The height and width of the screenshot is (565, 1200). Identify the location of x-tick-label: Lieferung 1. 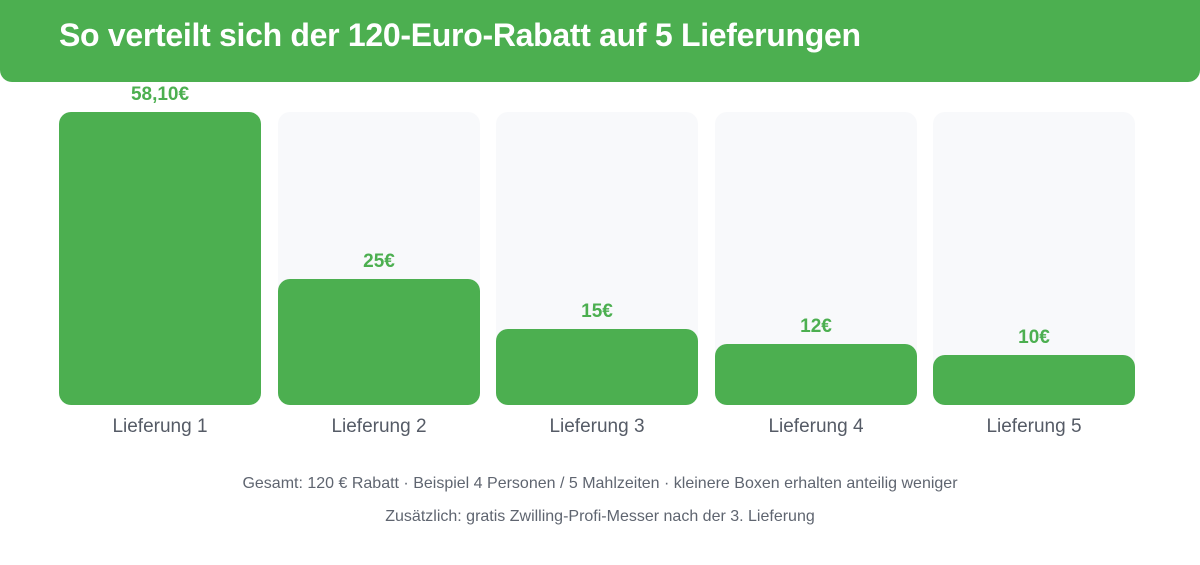
(160, 426).